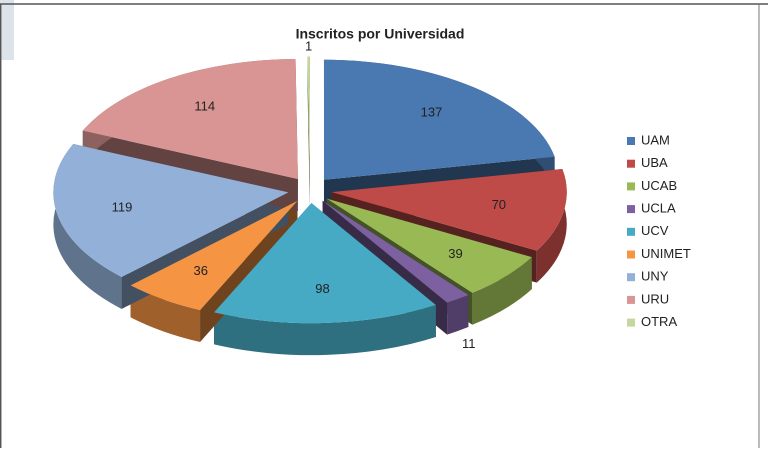  I want to click on data-label: 39, so click(455, 253).